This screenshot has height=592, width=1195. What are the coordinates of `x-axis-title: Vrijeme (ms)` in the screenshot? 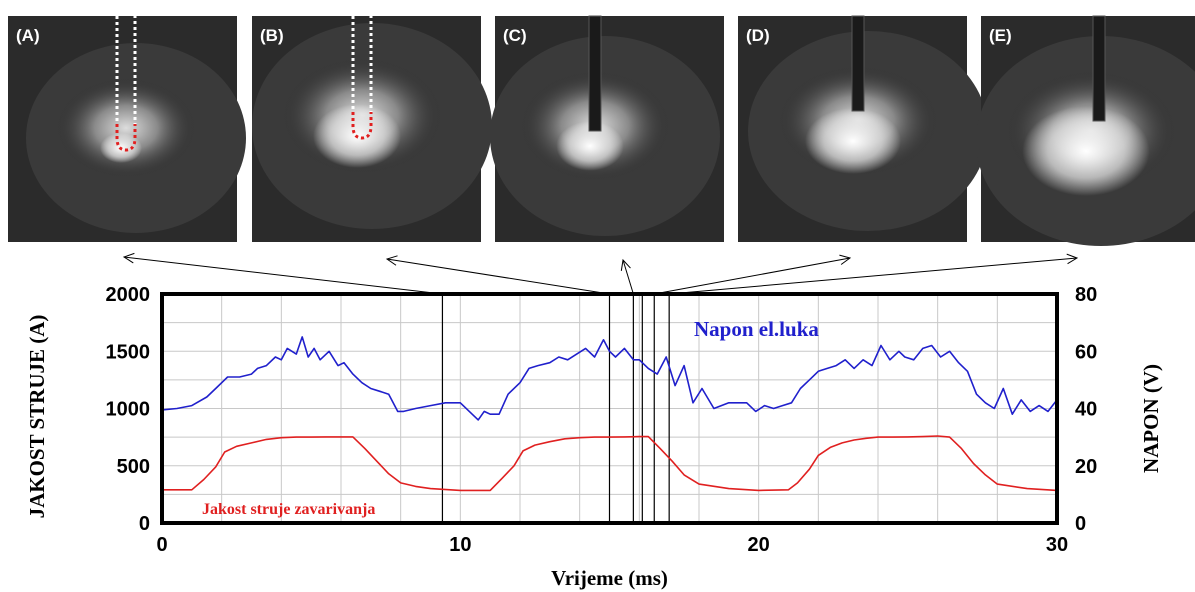 It's located at (609, 578).